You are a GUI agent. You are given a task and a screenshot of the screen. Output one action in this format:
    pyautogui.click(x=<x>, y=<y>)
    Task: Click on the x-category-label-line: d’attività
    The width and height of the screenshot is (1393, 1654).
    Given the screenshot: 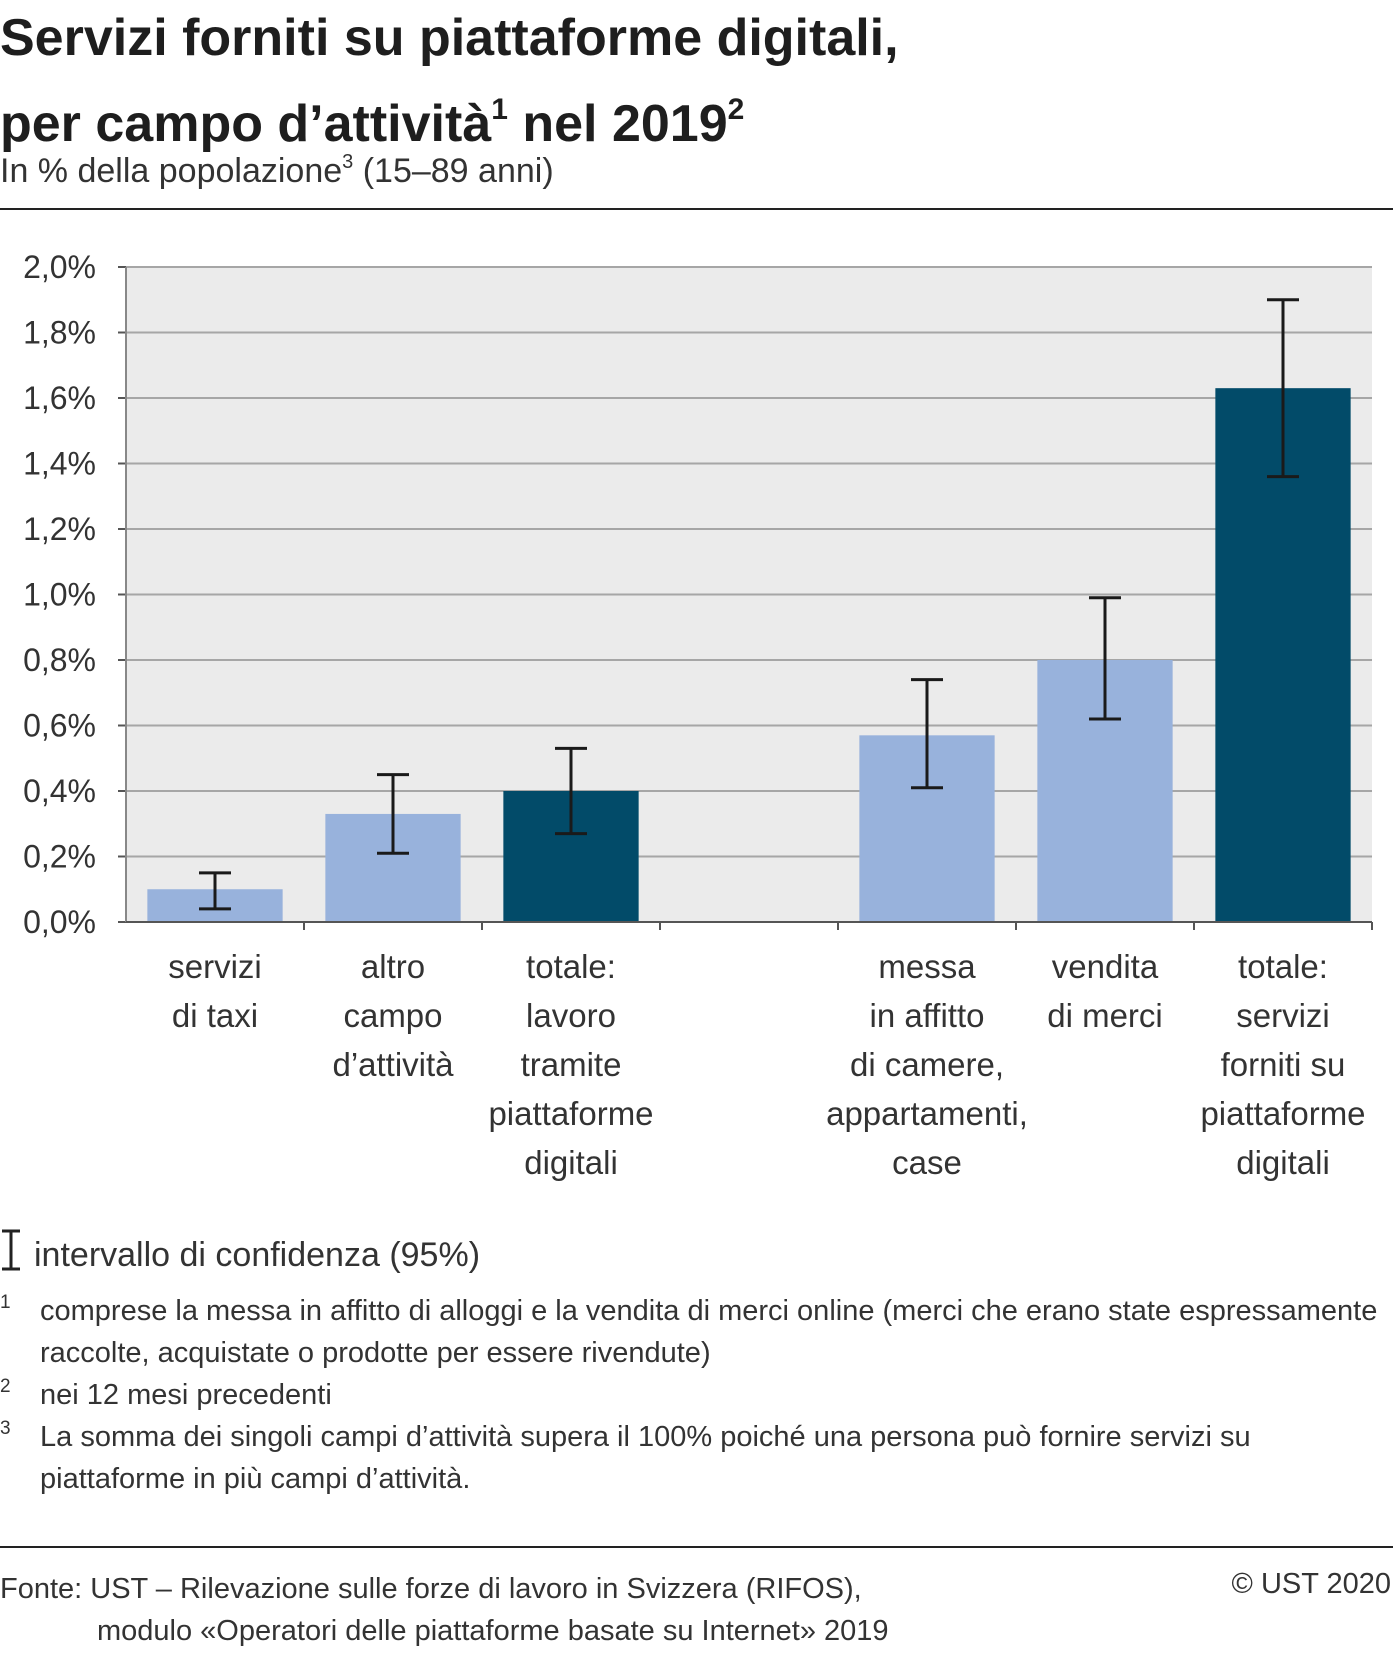 What is the action you would take?
    pyautogui.click(x=393, y=1064)
    